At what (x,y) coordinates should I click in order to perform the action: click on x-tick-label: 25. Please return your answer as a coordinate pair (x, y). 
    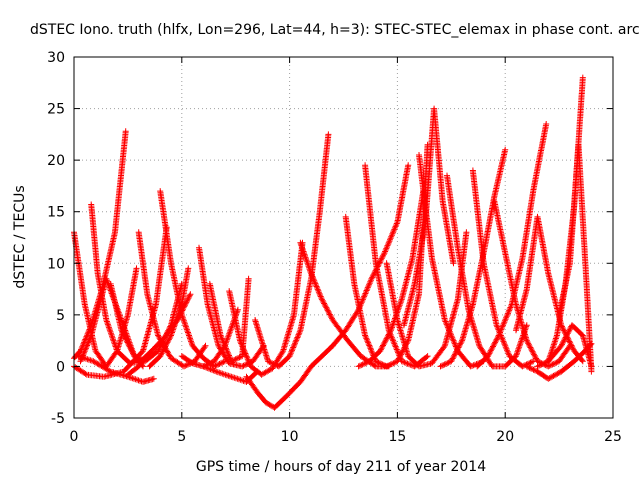
    Looking at the image, I should click on (613, 437).